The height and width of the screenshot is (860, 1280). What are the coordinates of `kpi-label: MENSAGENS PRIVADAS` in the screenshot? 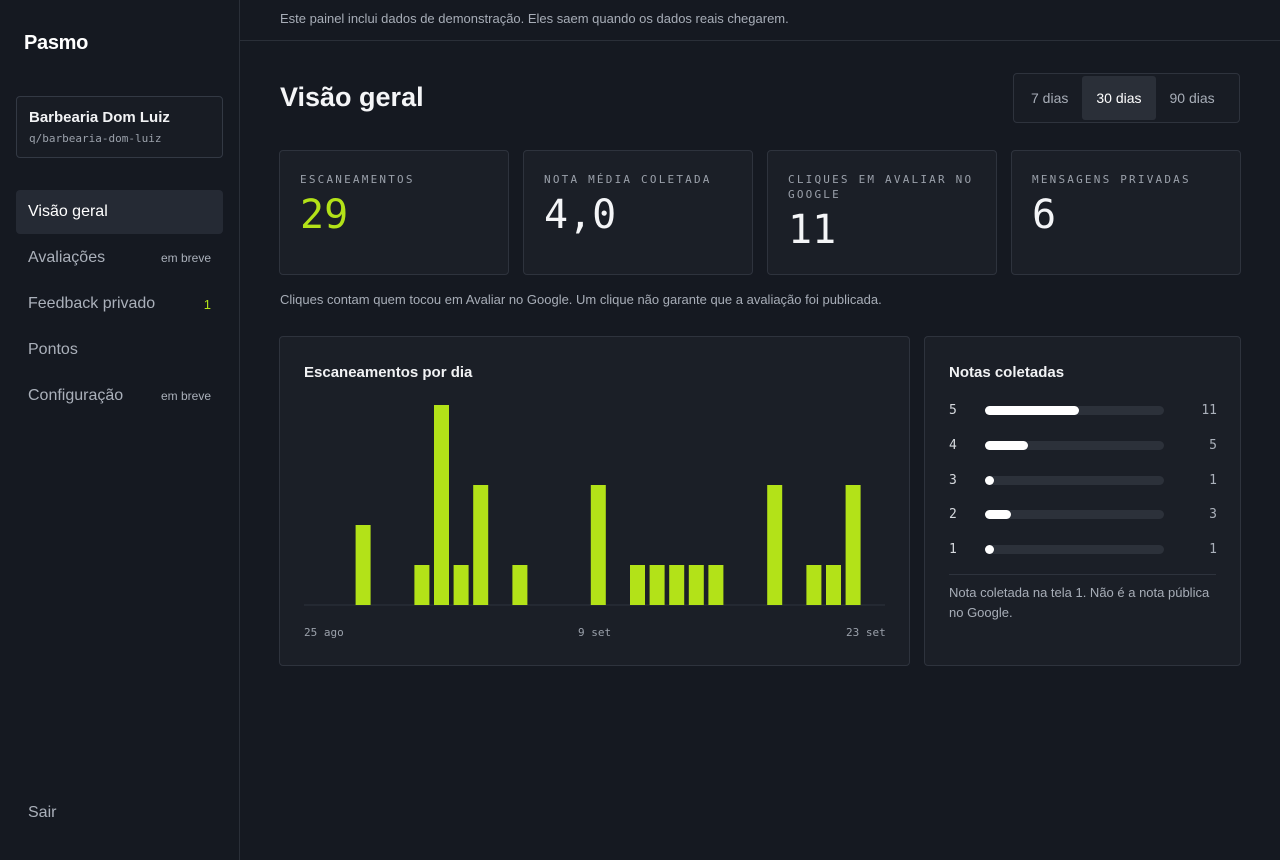 It's located at (1111, 179).